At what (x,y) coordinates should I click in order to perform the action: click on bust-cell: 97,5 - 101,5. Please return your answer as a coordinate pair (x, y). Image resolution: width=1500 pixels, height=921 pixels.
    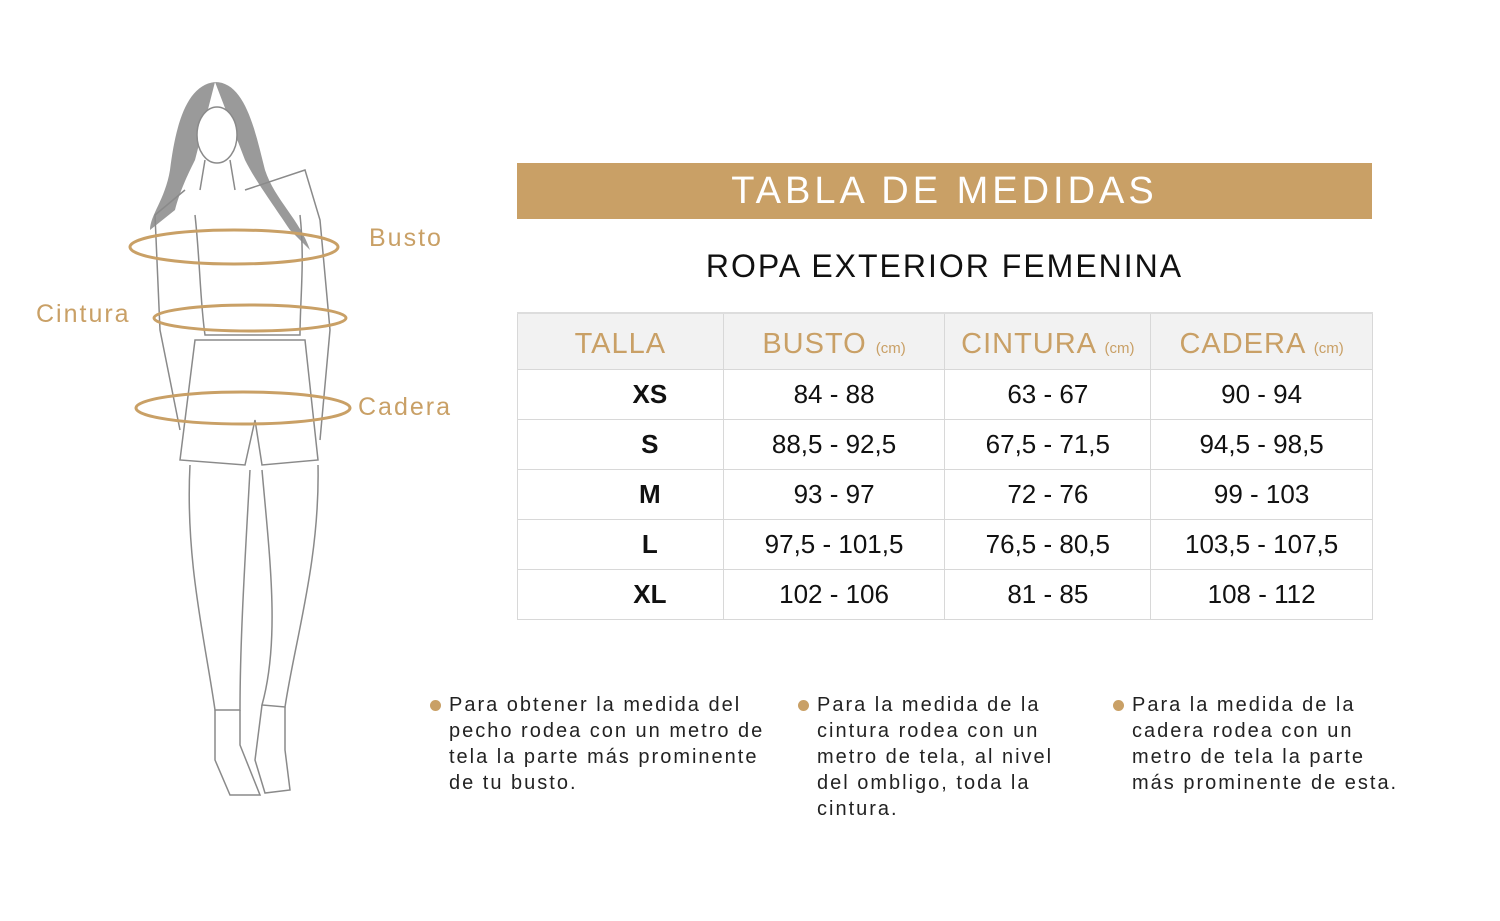
    Looking at the image, I should click on (834, 544).